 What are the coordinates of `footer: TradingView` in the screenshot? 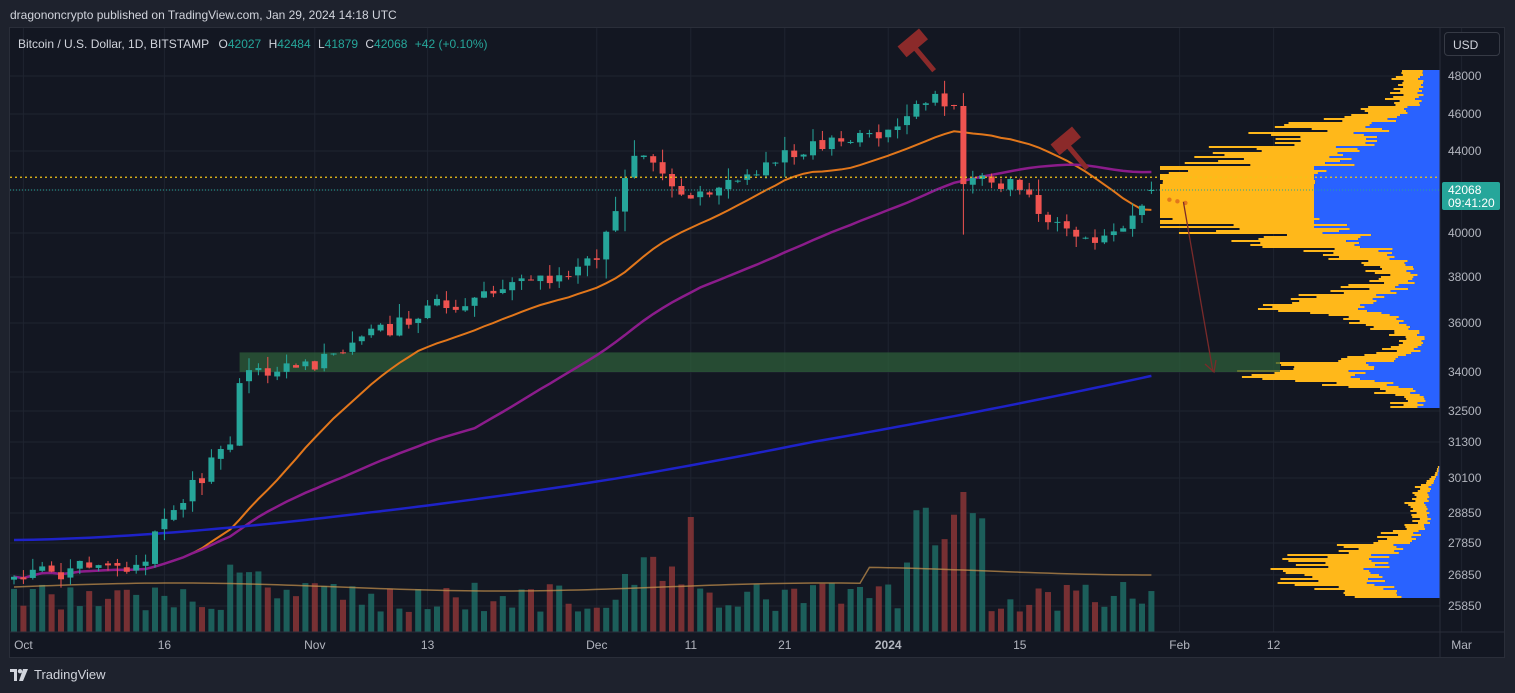 It's located at (58, 674).